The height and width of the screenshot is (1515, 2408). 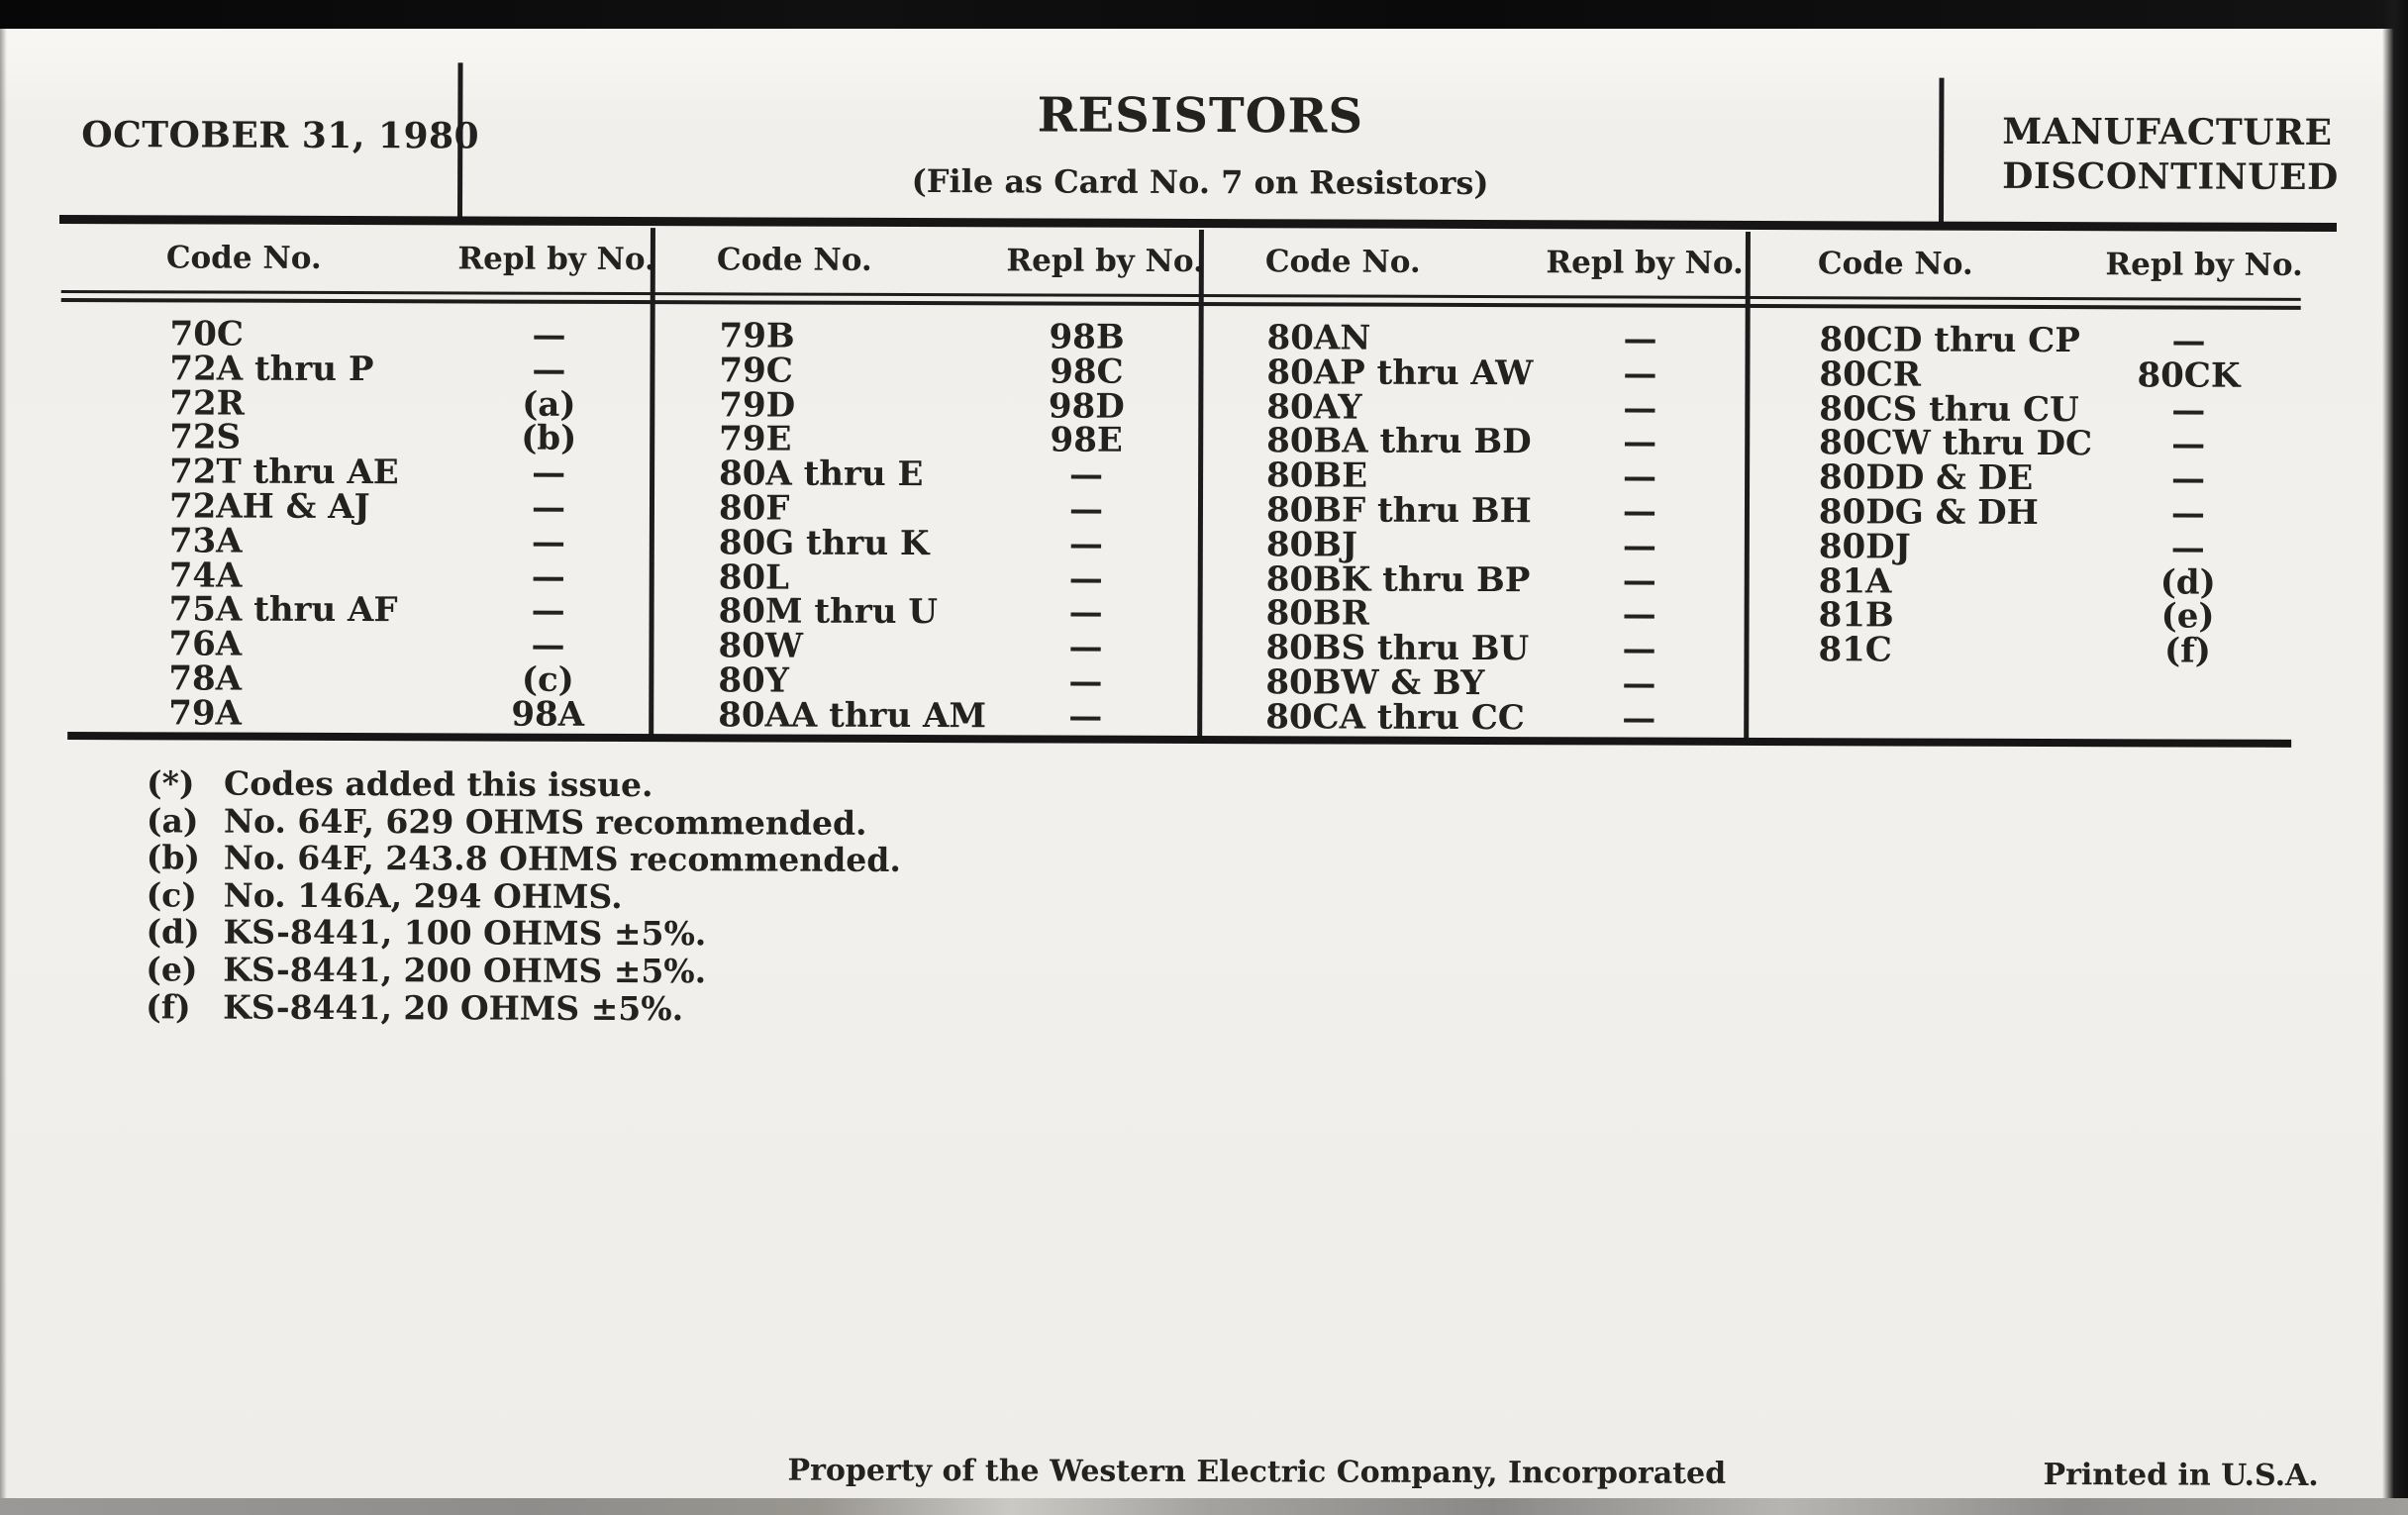 I want to click on scan-edge-right, so click(x=2395, y=757).